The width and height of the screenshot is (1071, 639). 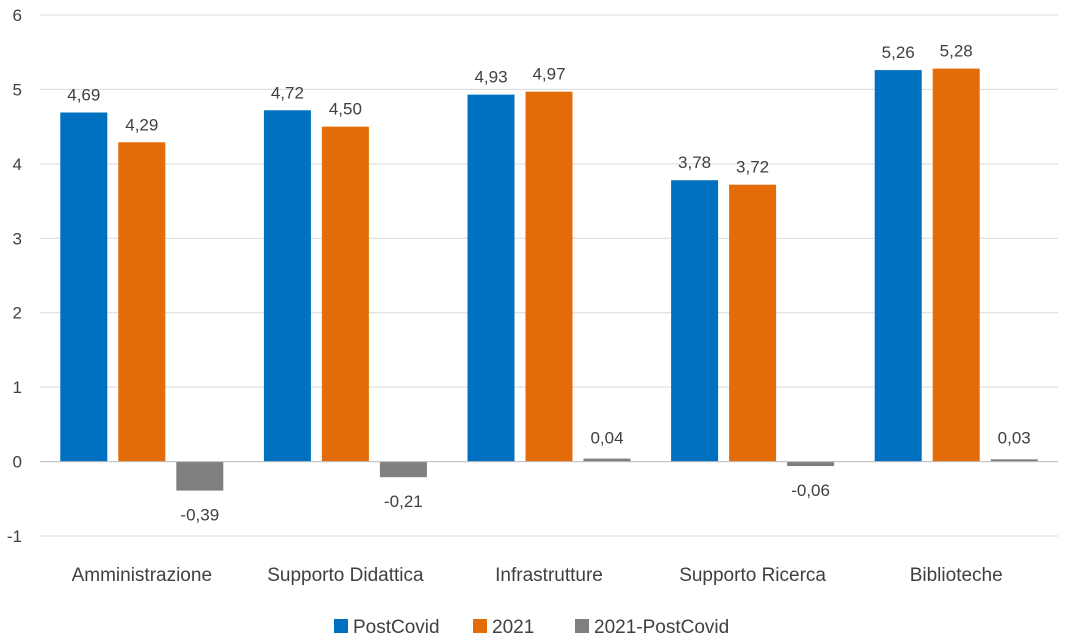 I want to click on data-label: 4,69, so click(x=83, y=95).